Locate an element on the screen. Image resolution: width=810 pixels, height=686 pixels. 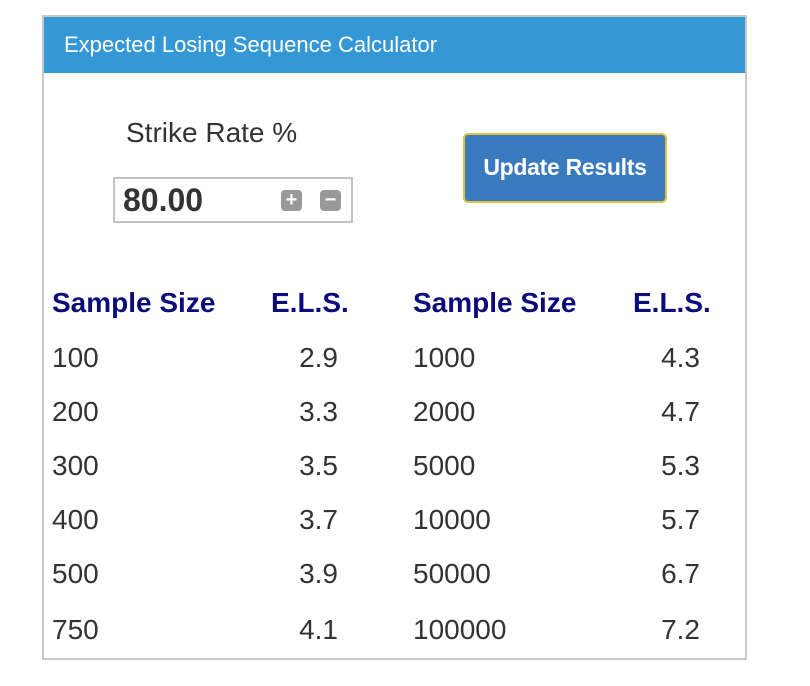
table-cell-els: 3.5 is located at coordinates (318, 465).